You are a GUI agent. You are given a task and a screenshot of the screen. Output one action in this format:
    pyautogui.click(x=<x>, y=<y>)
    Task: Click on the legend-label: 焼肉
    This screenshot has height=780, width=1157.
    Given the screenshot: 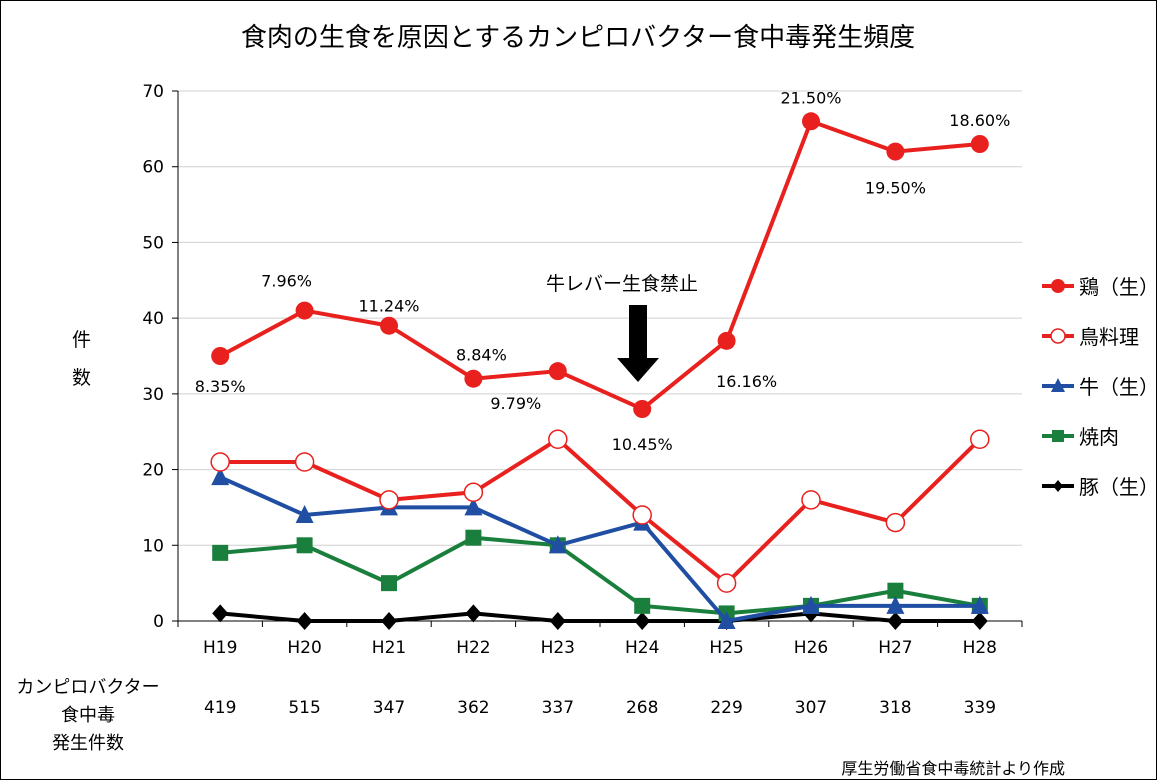 What is the action you would take?
    pyautogui.click(x=1099, y=437)
    